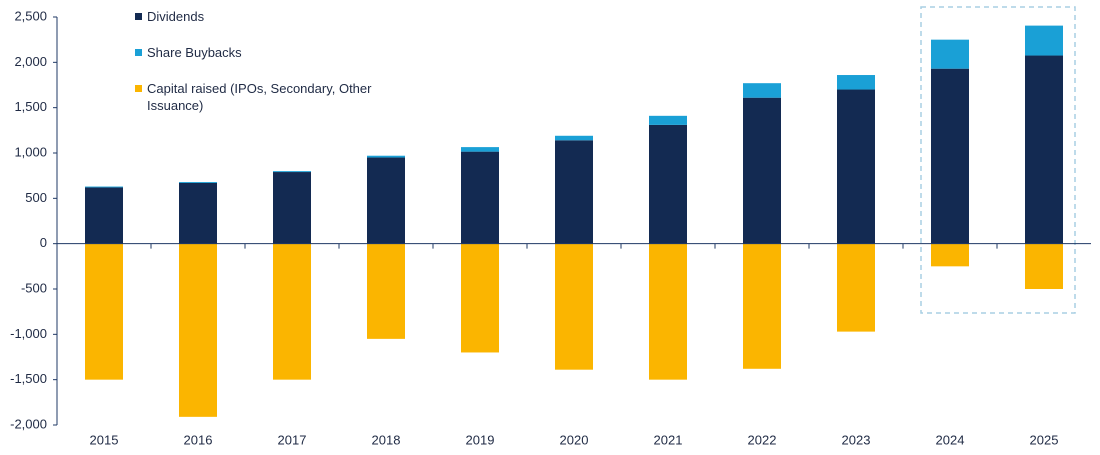  Describe the element at coordinates (30, 106) in the screenshot. I see `y-tick-label: 1,500` at that location.